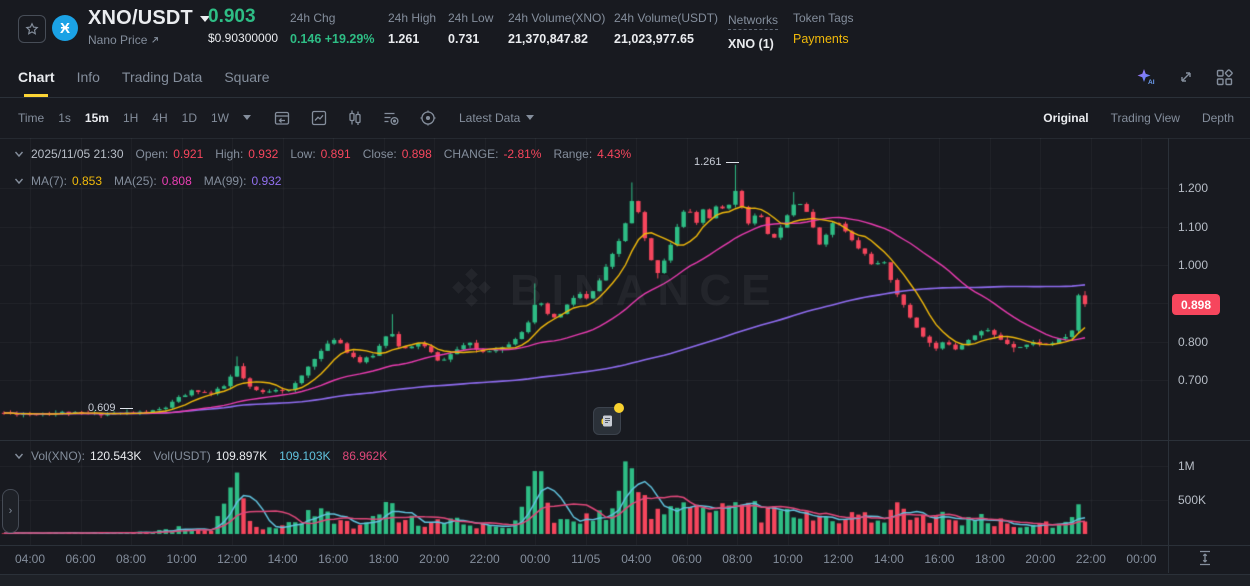 This screenshot has height=586, width=1250. I want to click on layout-grid-icon, so click(1224, 77).